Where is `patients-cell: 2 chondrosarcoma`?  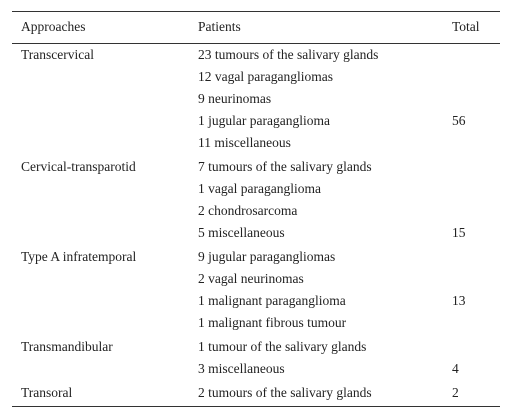 patients-cell: 2 chondrosarcoma is located at coordinates (248, 210).